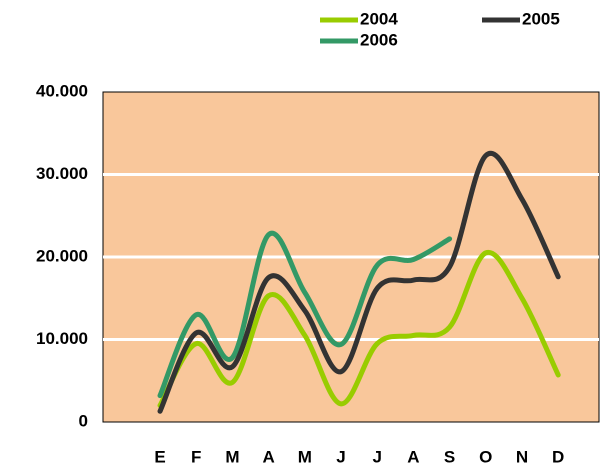  I want to click on y-tick-label: 40.000, so click(62, 90).